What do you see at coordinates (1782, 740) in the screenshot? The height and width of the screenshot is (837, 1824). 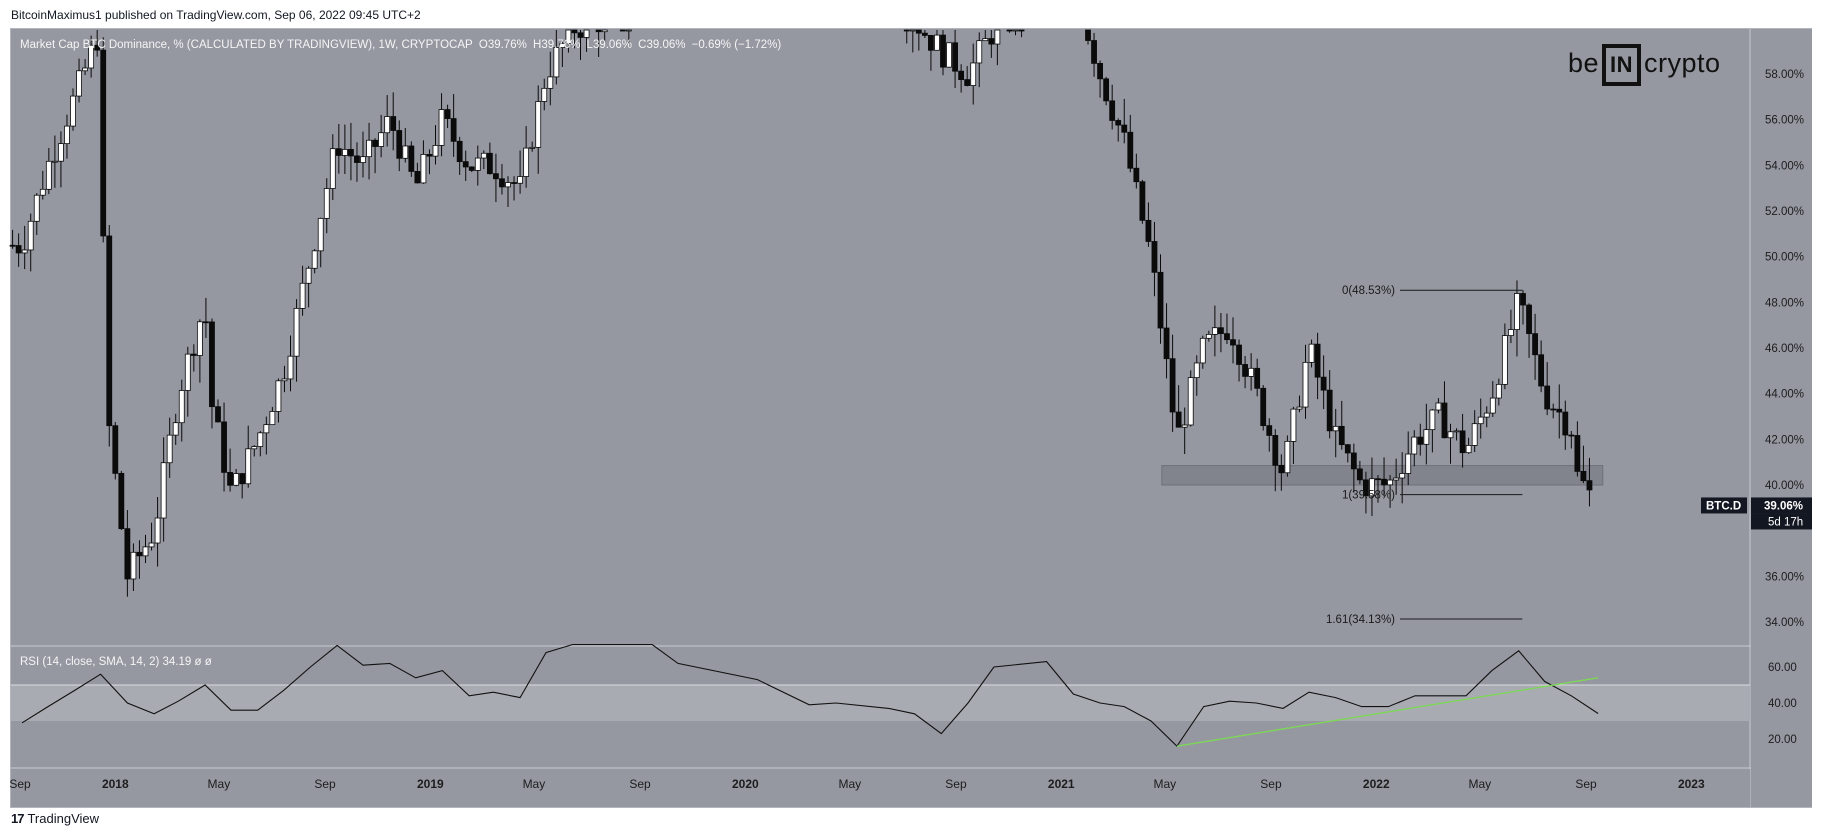 I see `rsi-tick-20: 20.00` at bounding box center [1782, 740].